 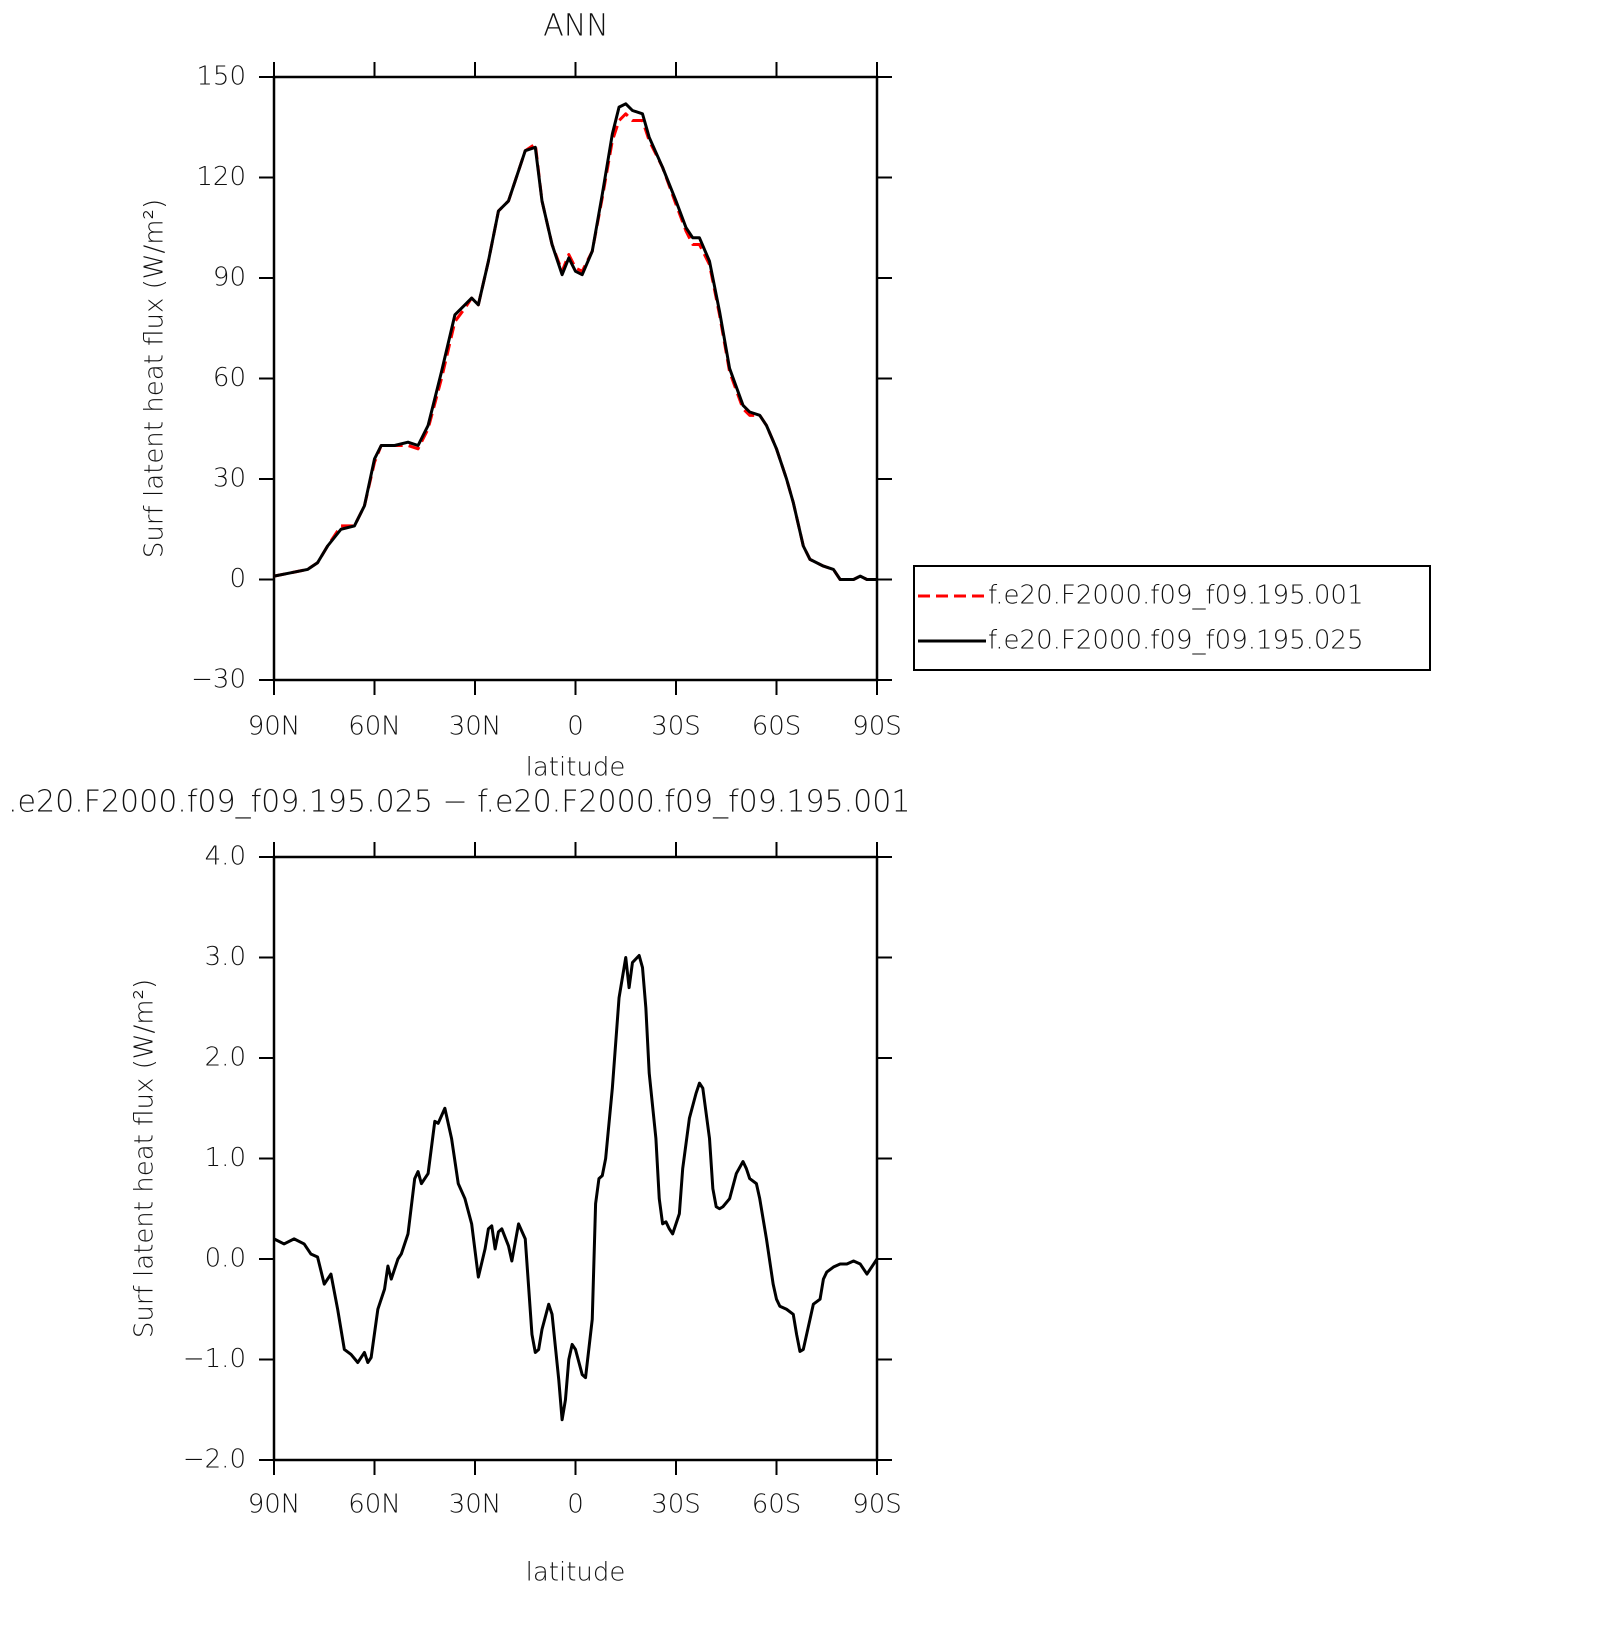 What do you see at coordinates (221, 77) in the screenshot?
I see `y-tick-label: 150` at bounding box center [221, 77].